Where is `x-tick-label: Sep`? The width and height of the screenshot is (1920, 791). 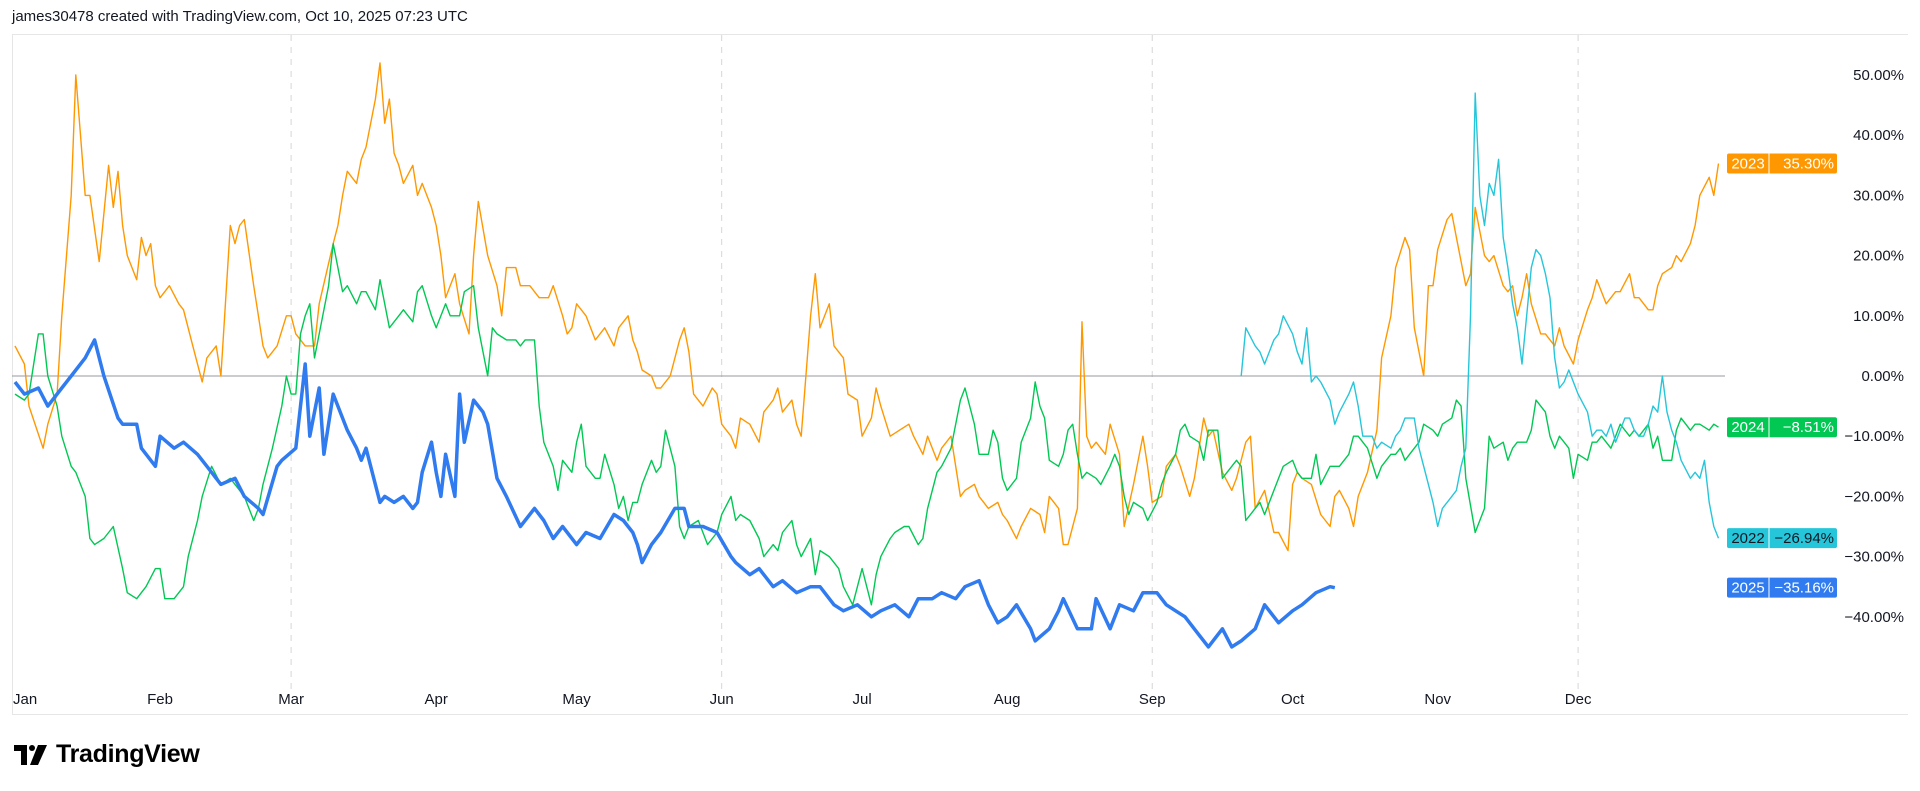
x-tick-label: Sep is located at coordinates (1152, 699).